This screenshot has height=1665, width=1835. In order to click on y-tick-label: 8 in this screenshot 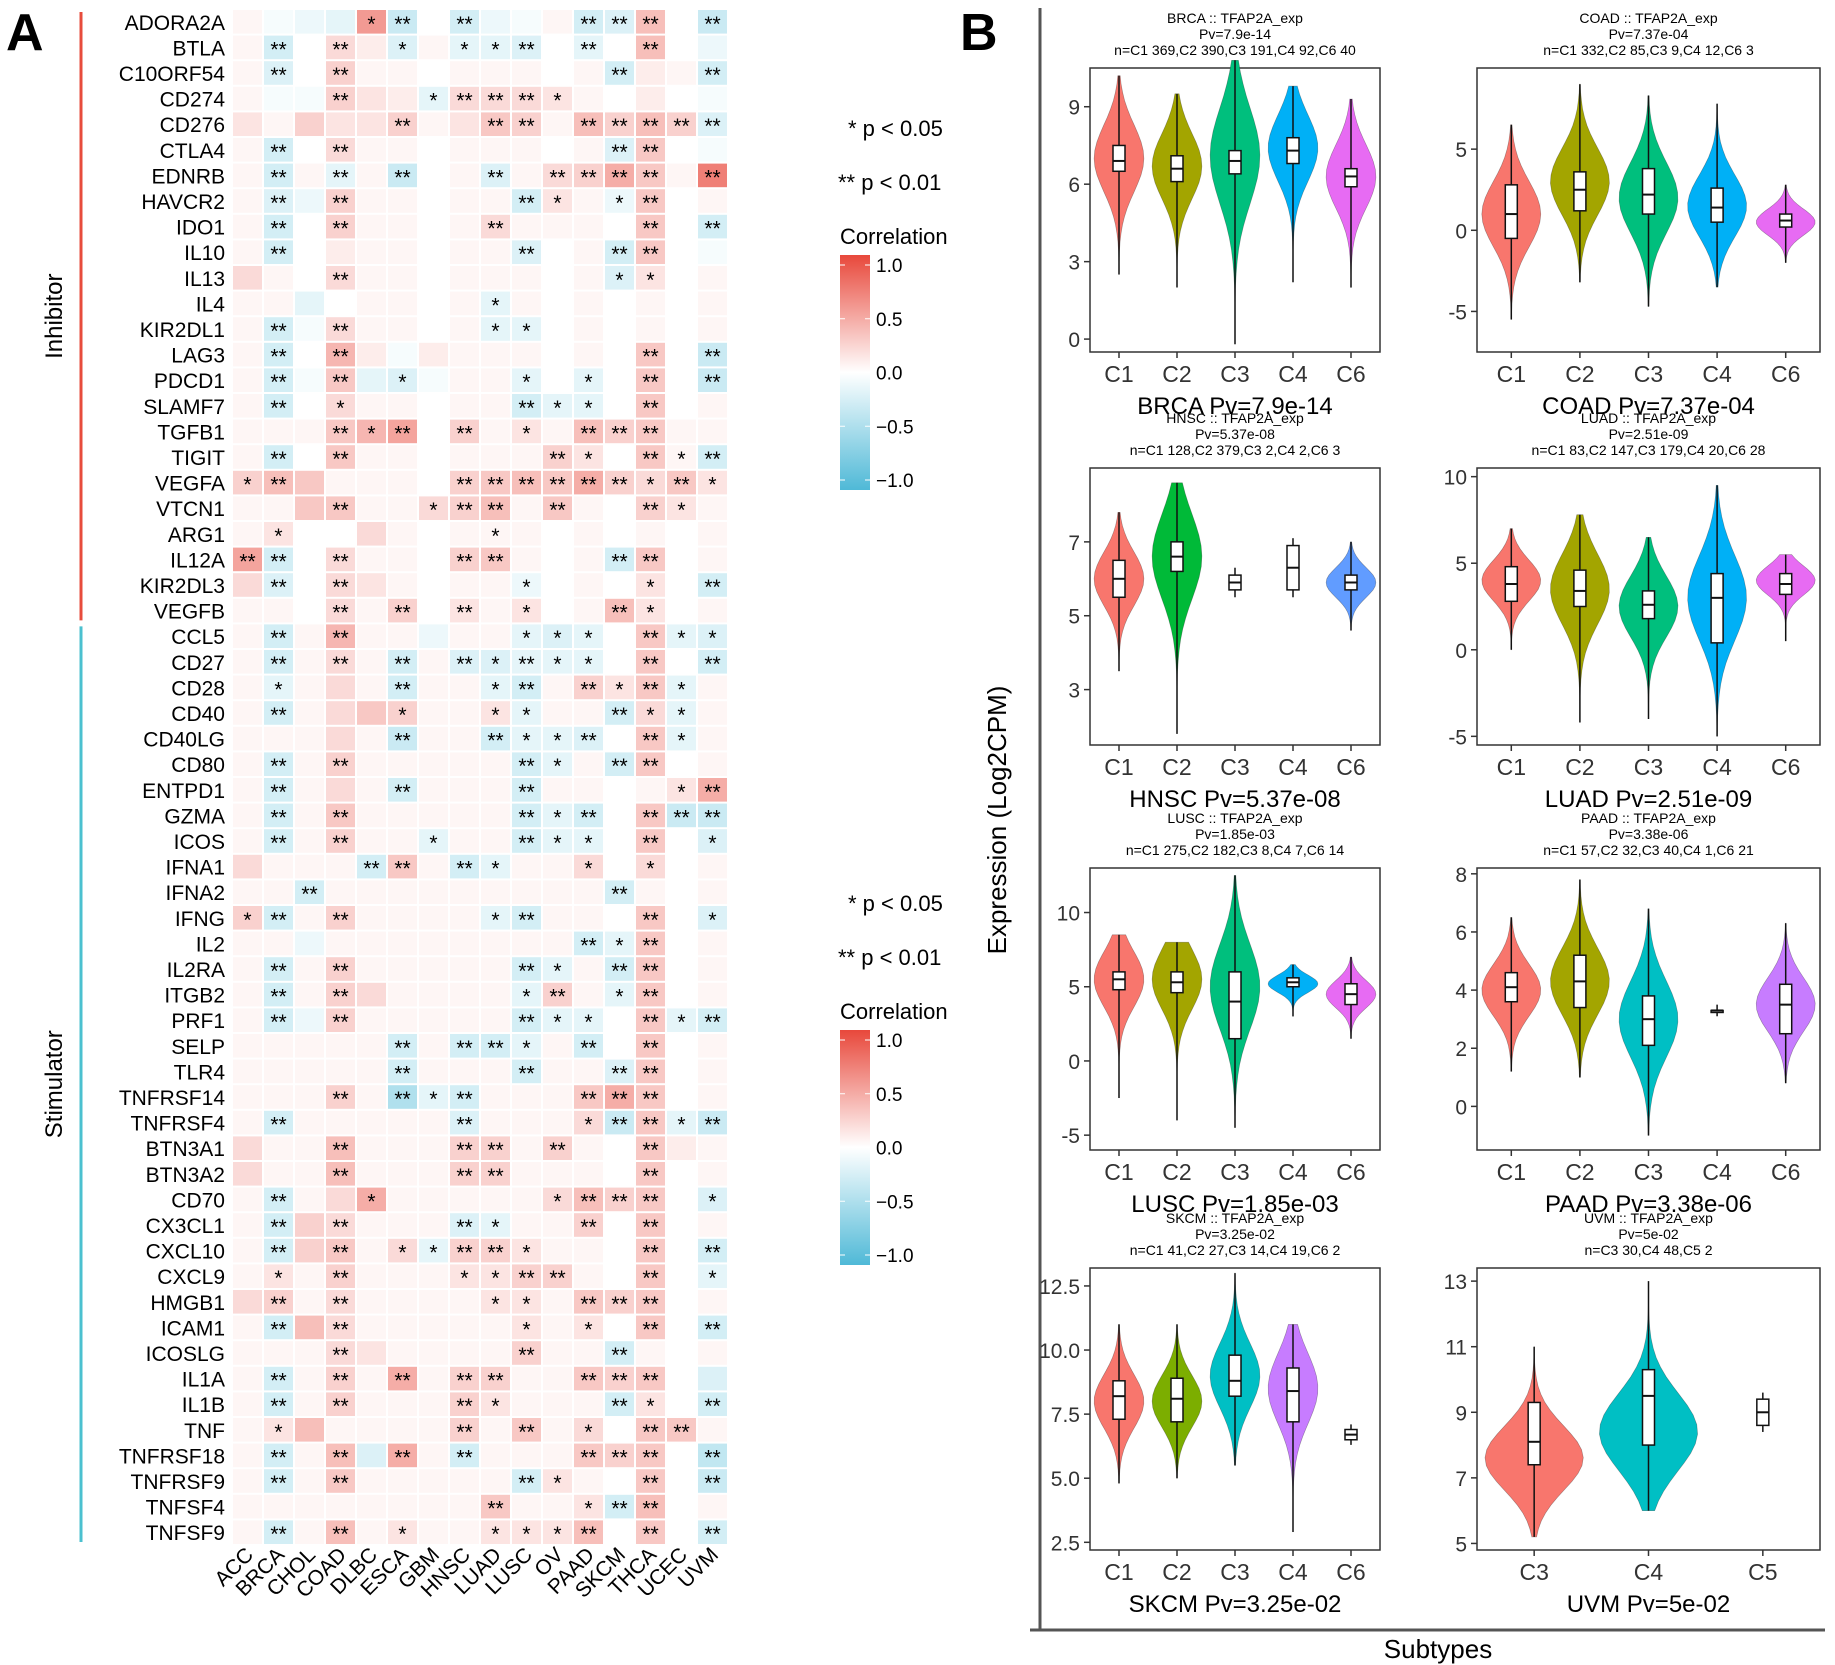, I will do `click(1461, 875)`.